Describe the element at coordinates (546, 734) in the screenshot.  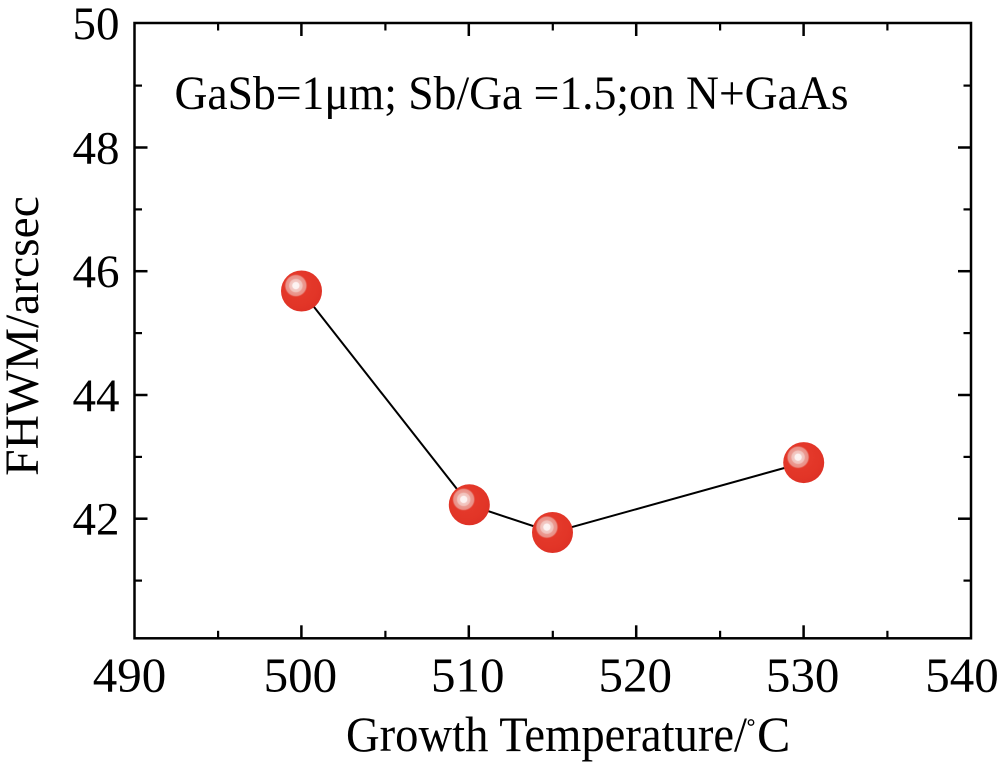
I see `svg-text: Growth Temperature/` at that location.